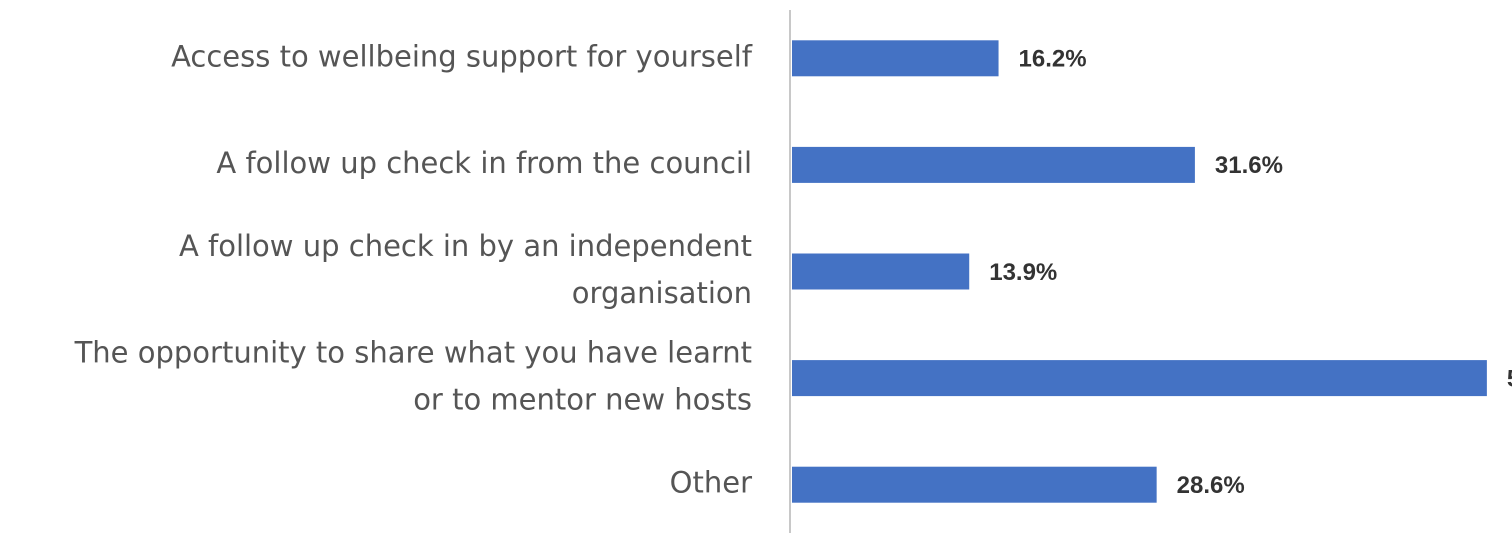 The width and height of the screenshot is (1512, 533). What do you see at coordinates (1053, 59) in the screenshot?
I see `value-label: 16.2%` at bounding box center [1053, 59].